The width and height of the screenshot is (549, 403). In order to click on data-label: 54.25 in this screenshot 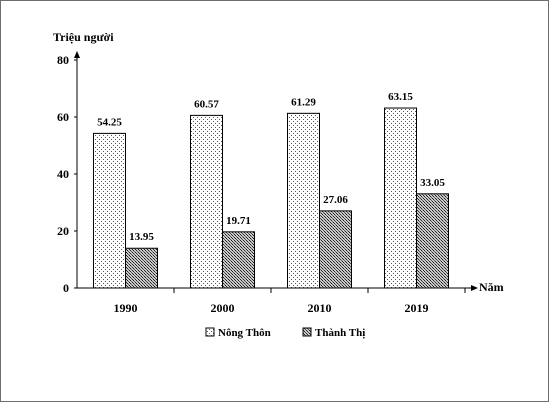, I will do `click(109, 122)`.